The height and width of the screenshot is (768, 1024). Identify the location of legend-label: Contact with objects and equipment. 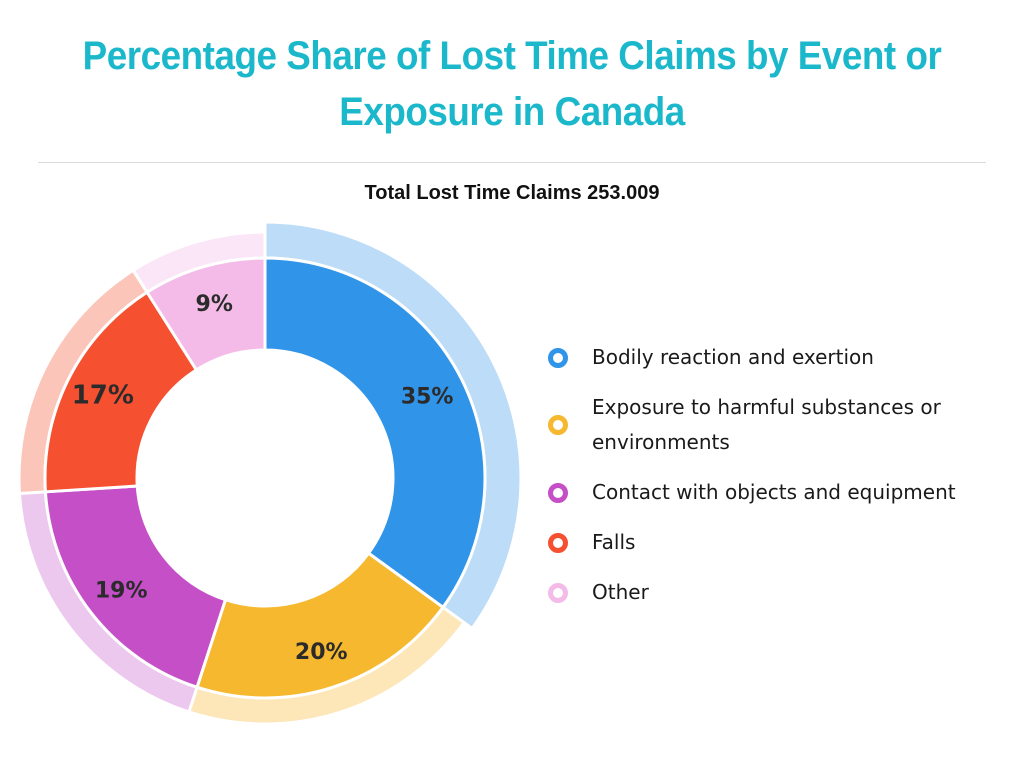
(774, 492).